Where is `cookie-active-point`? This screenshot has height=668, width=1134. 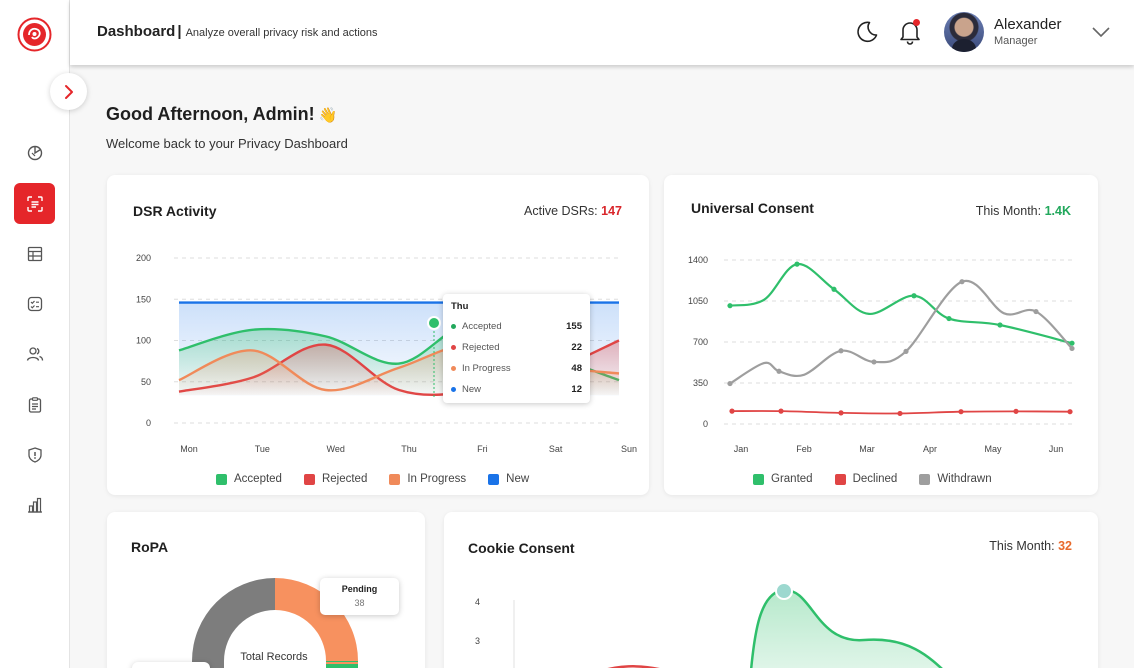 cookie-active-point is located at coordinates (784, 591).